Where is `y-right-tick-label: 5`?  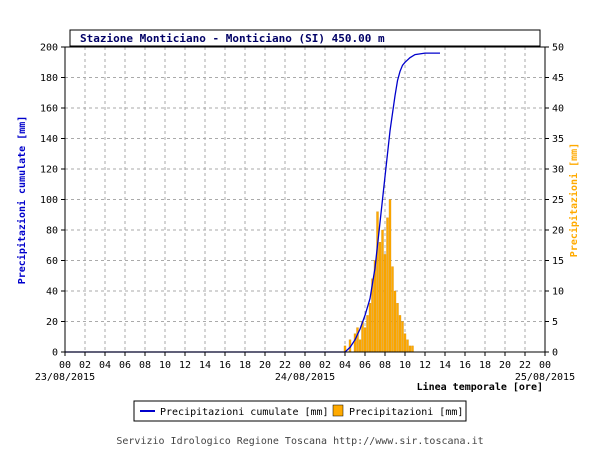 y-right-tick-label: 5 is located at coordinates (555, 322).